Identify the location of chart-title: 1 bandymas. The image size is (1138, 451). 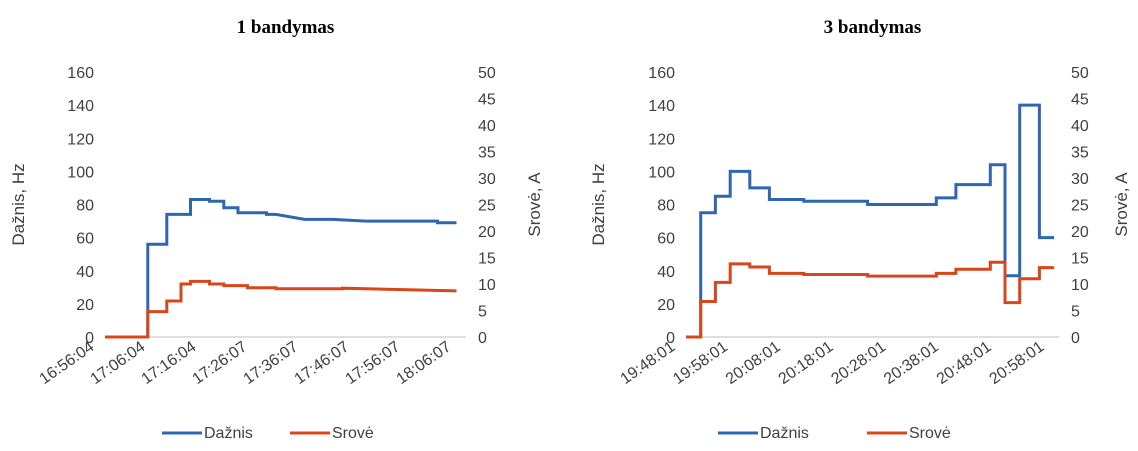
(286, 27).